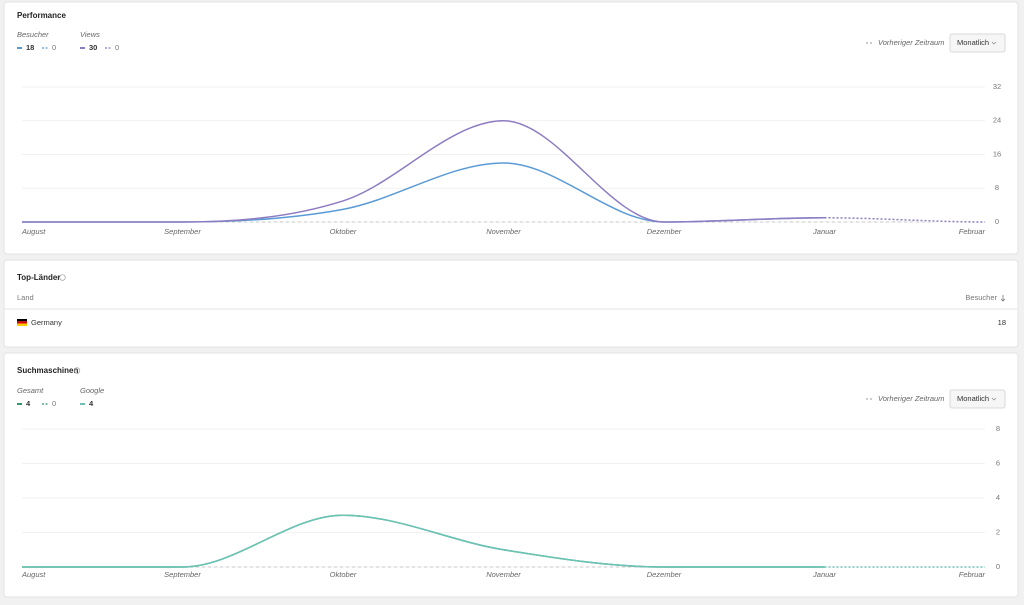  Describe the element at coordinates (905, 220) in the screenshot. I see `incomplete-segment` at that location.